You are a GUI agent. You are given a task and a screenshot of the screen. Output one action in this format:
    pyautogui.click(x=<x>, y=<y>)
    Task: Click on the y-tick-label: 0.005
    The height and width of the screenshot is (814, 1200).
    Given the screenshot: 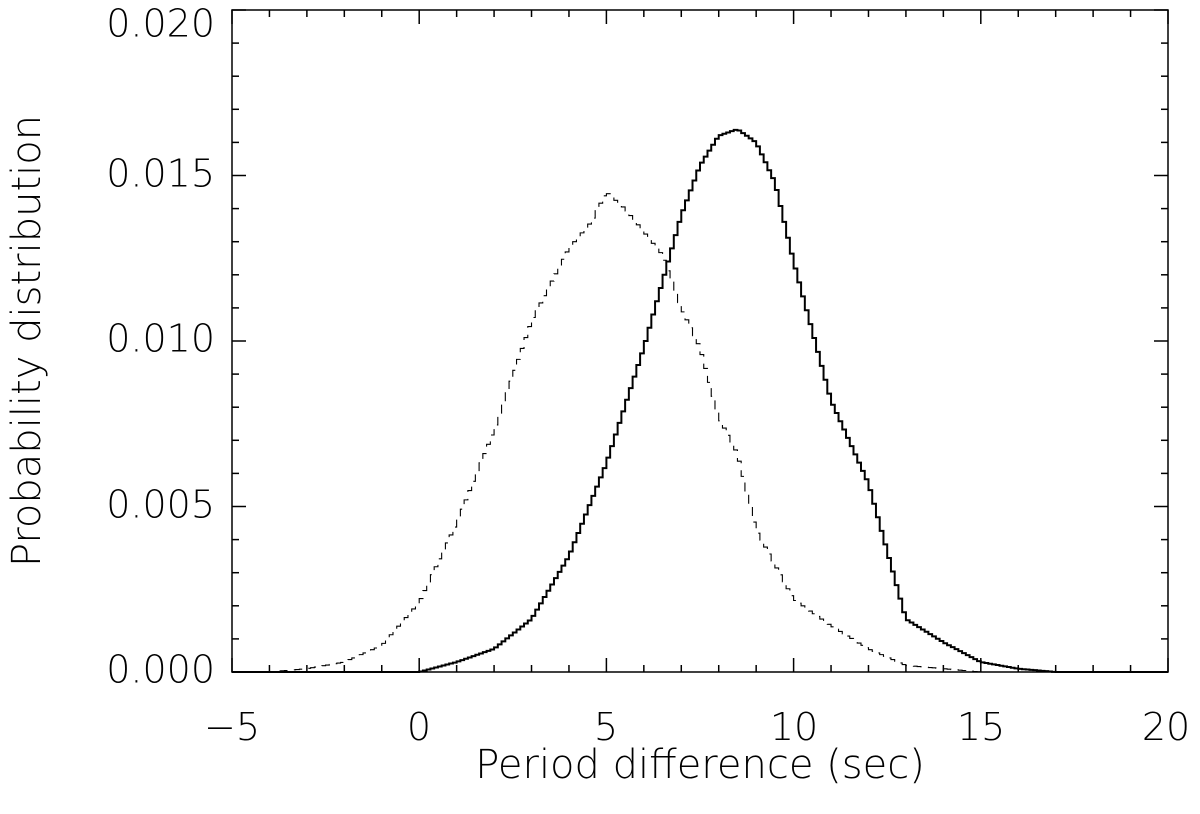 What is the action you would take?
    pyautogui.click(x=160, y=505)
    